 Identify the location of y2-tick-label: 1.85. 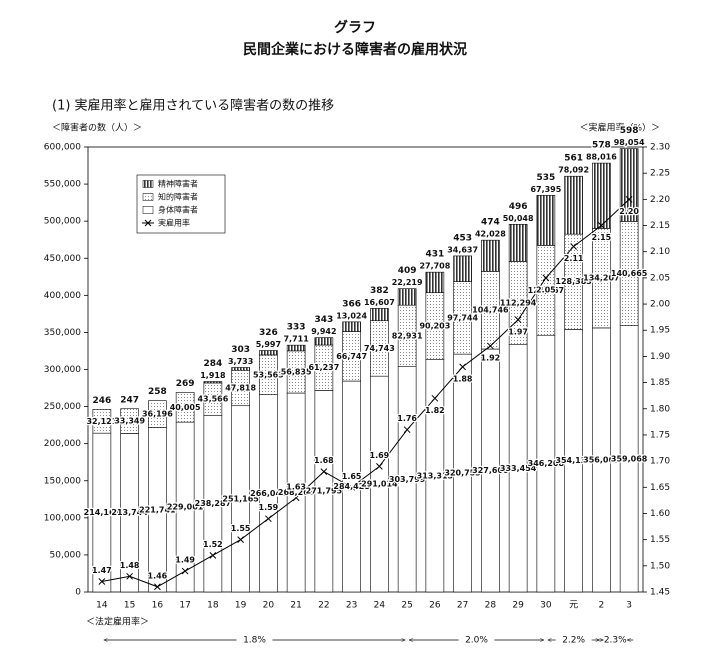
(660, 383).